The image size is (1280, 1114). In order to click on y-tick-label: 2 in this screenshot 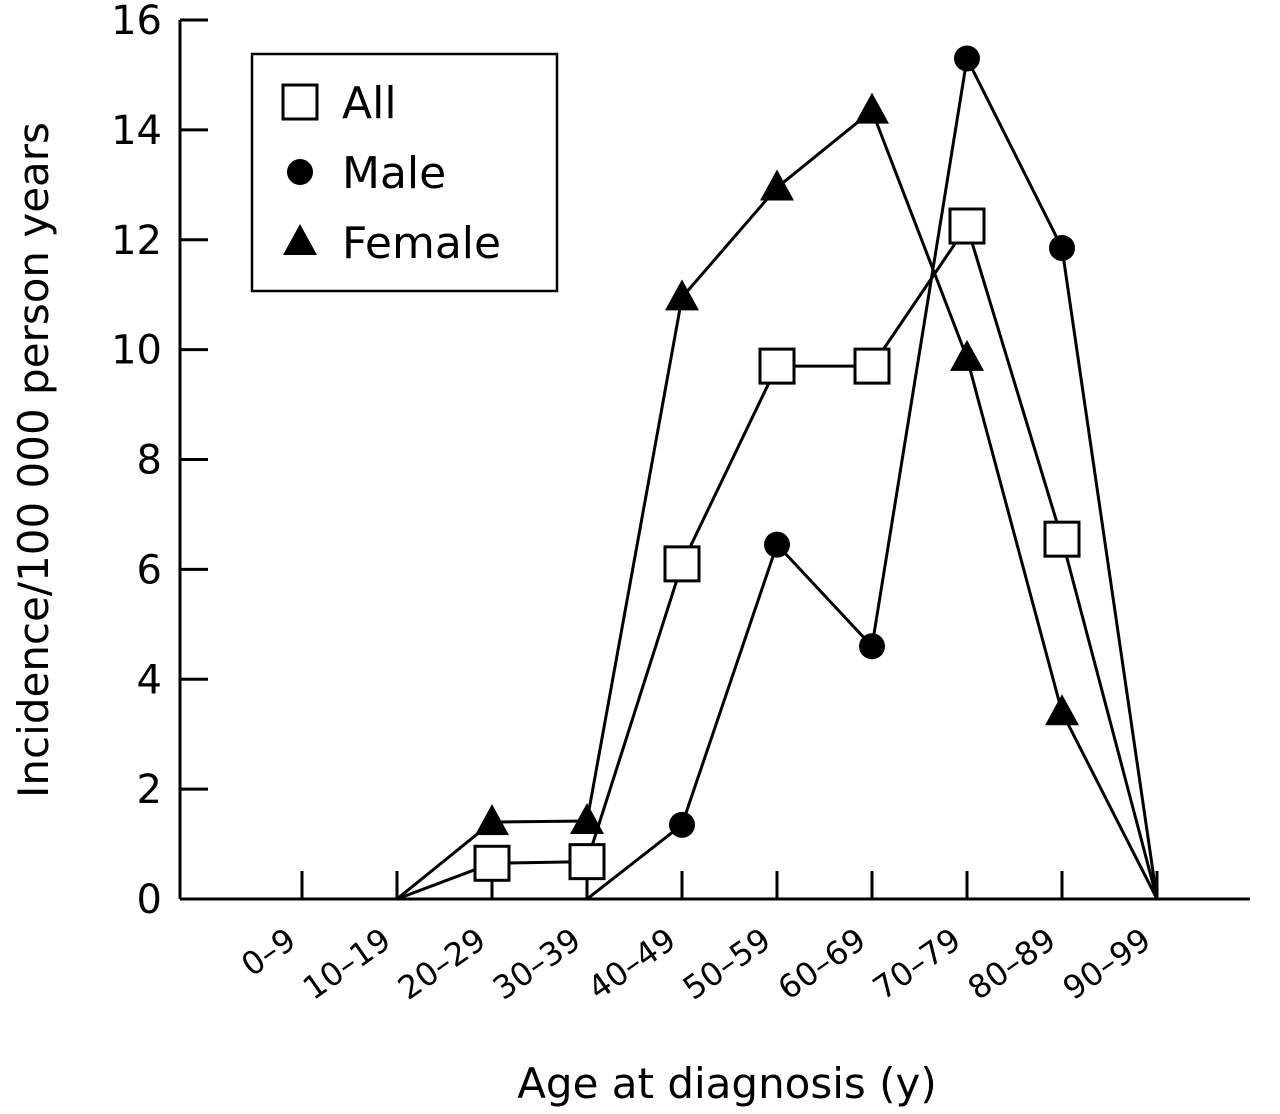, I will do `click(149, 790)`.